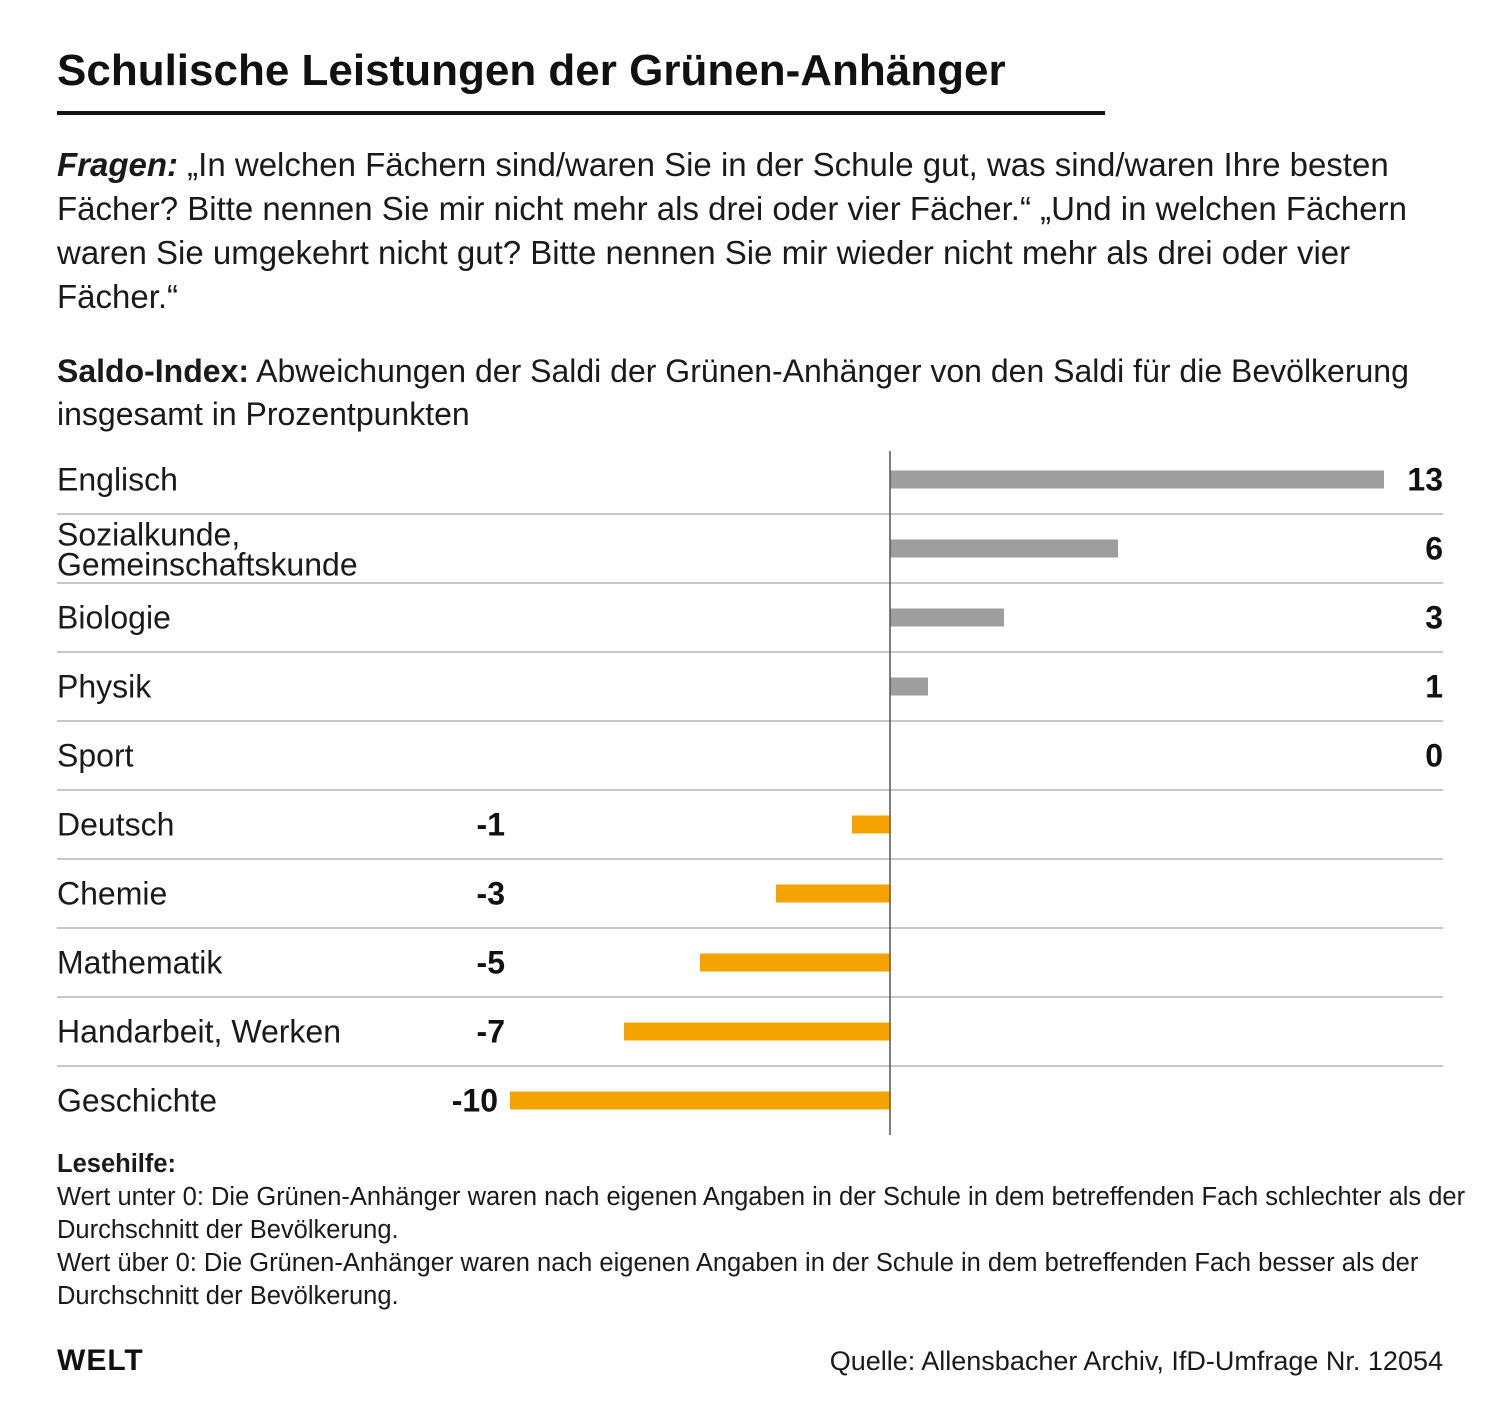  What do you see at coordinates (117, 480) in the screenshot?
I see `category-label: Englisch` at bounding box center [117, 480].